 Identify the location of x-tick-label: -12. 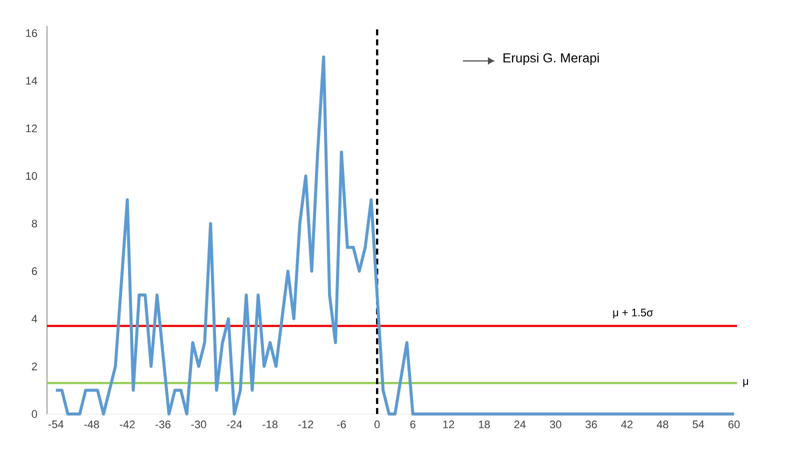
(306, 424).